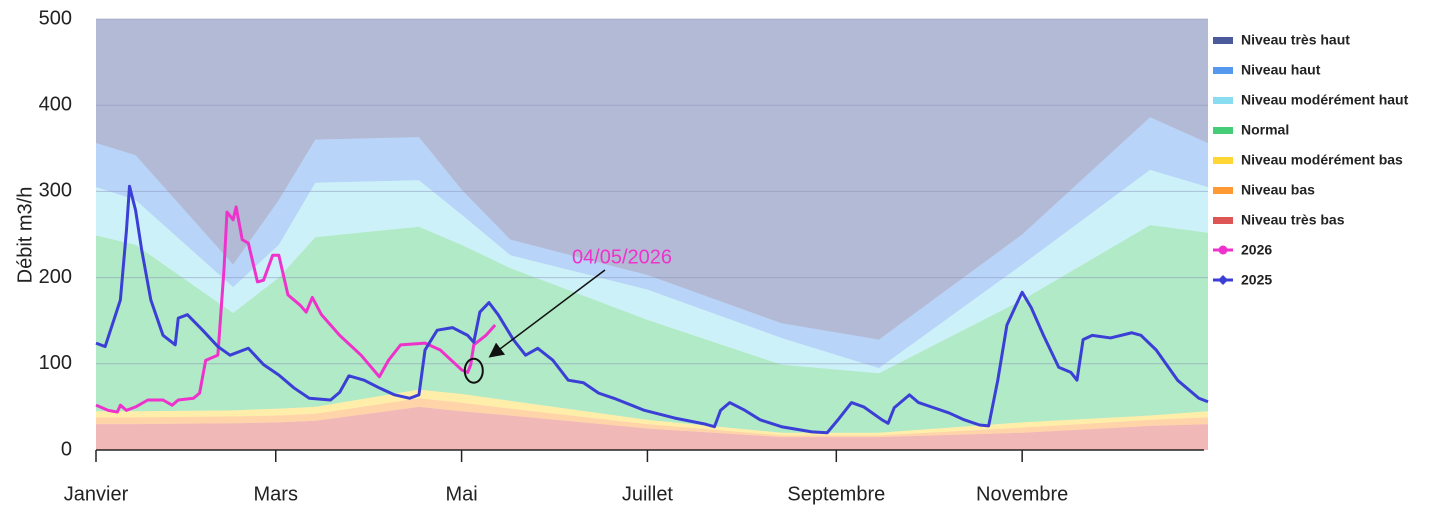  What do you see at coordinates (836, 494) in the screenshot?
I see `x-tick-label: Septembre` at bounding box center [836, 494].